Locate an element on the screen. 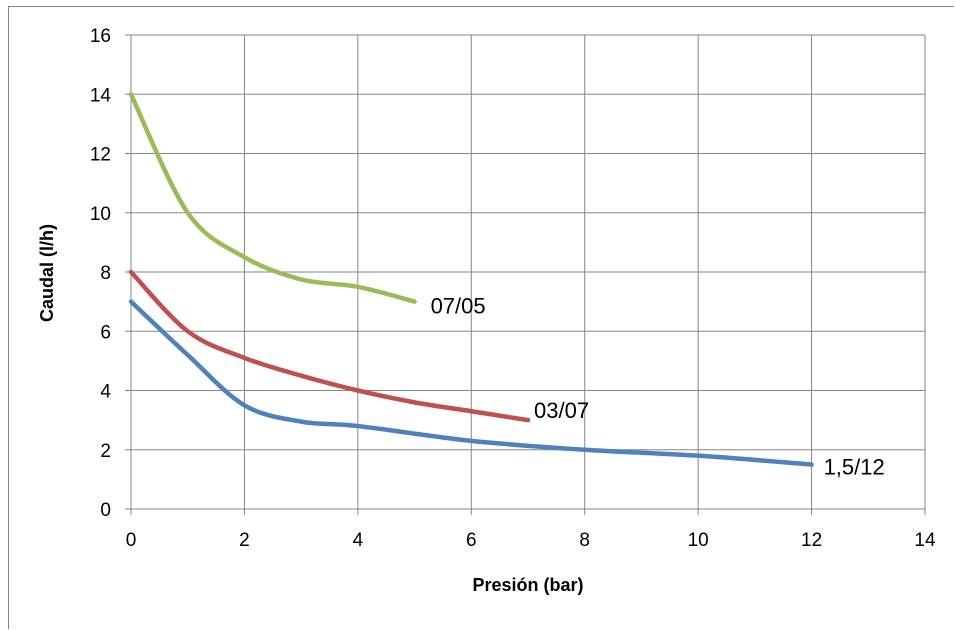  x-axis-title: Presión (bar) is located at coordinates (527, 585).